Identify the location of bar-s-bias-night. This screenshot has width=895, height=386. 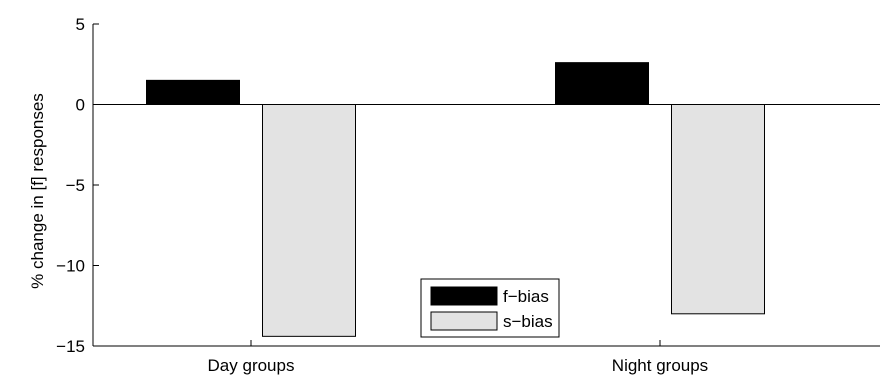
(718, 209).